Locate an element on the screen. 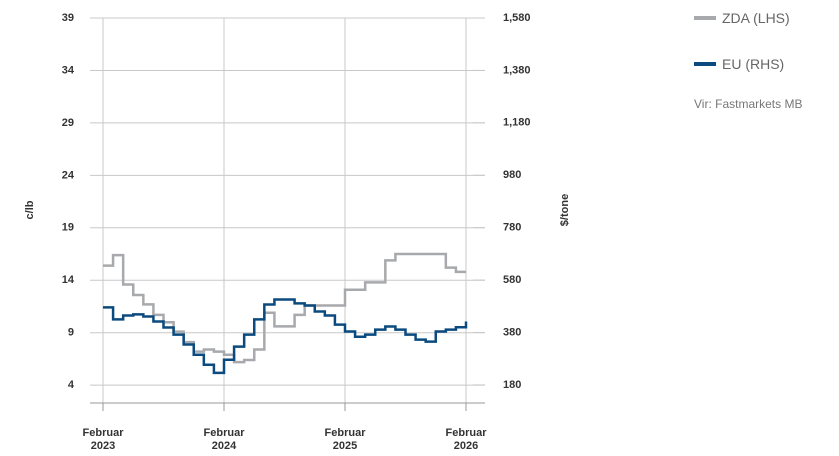  legend-label: EU (RHS) is located at coordinates (753, 64).